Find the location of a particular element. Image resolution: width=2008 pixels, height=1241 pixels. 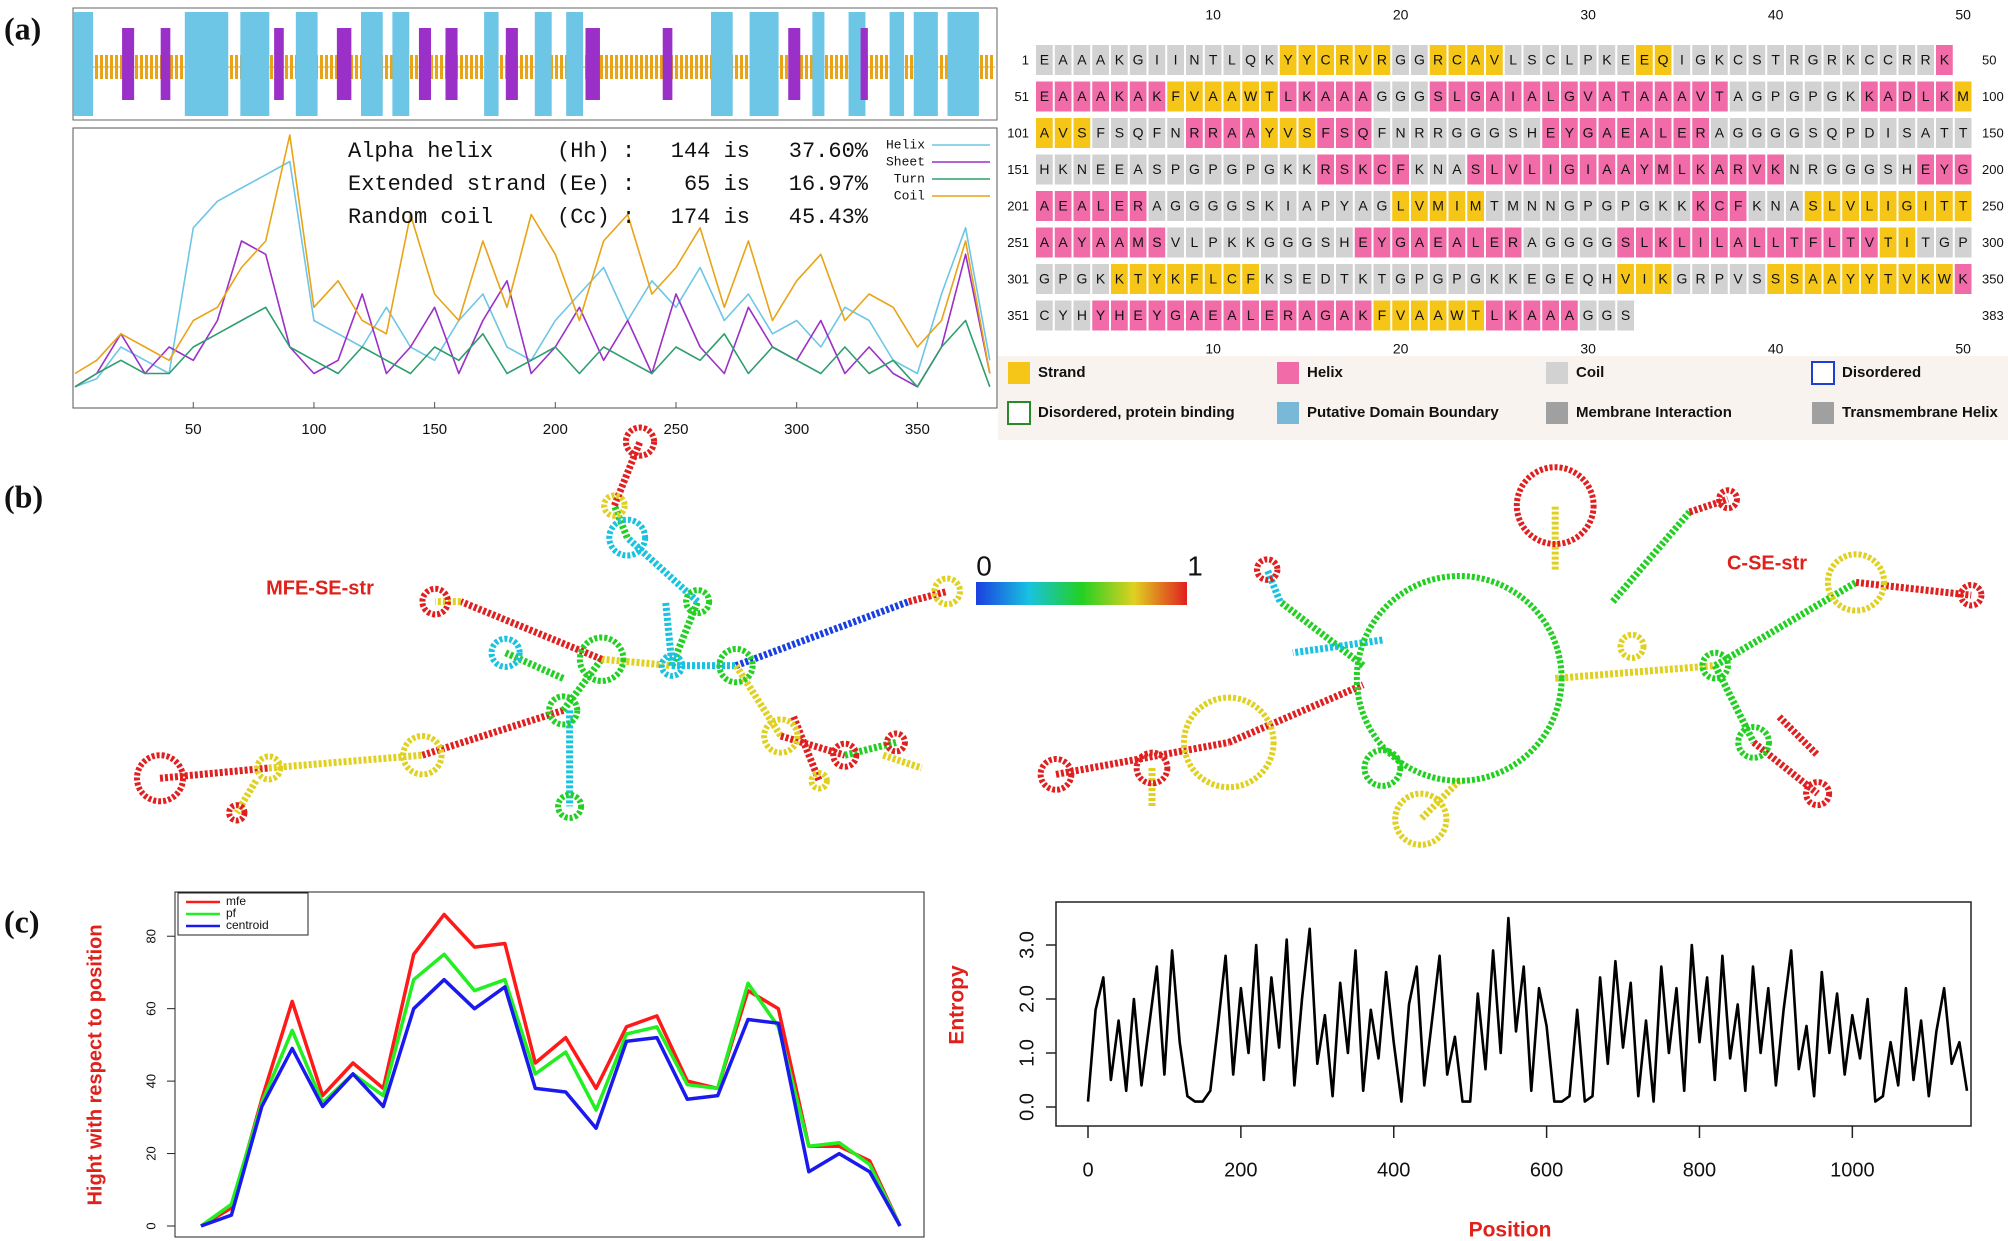

residue-segment: SLVLIGIAAYMLKARVK is located at coordinates (1626, 169).